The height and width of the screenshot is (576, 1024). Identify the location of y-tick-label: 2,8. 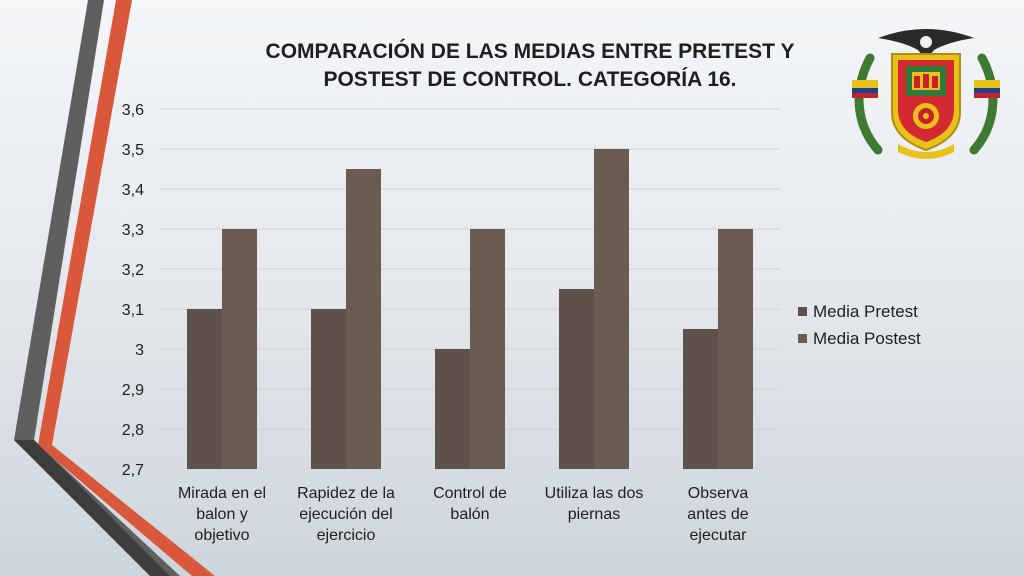
(133, 430).